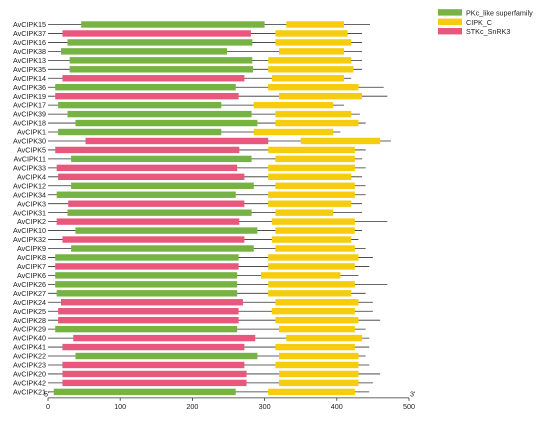 This screenshot has height=423, width=550. Describe the element at coordinates (29, 51) in the screenshot. I see `gene-label: AvCIPK38` at that location.